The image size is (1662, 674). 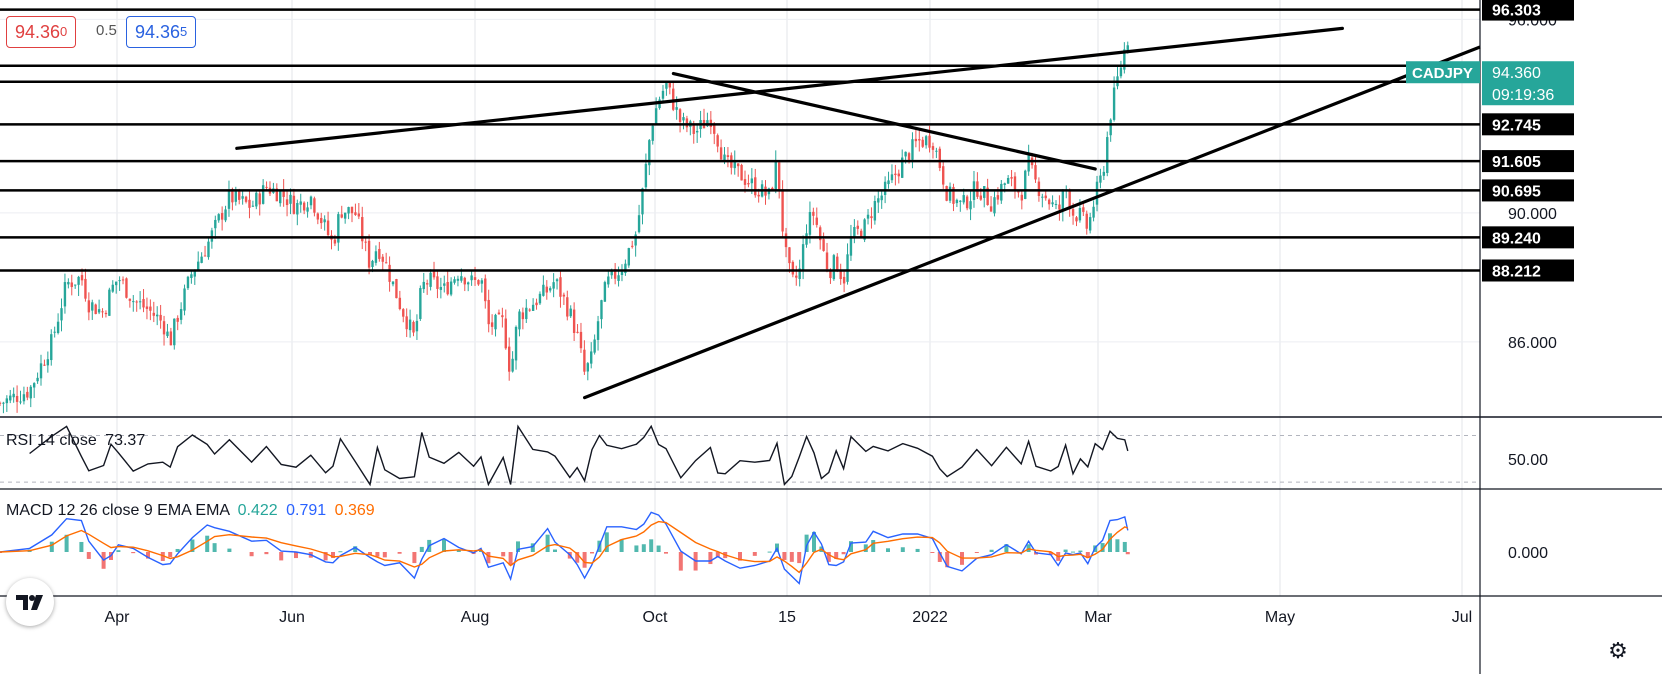 What do you see at coordinates (30, 602) in the screenshot?
I see `tradingview-logo-icon` at bounding box center [30, 602].